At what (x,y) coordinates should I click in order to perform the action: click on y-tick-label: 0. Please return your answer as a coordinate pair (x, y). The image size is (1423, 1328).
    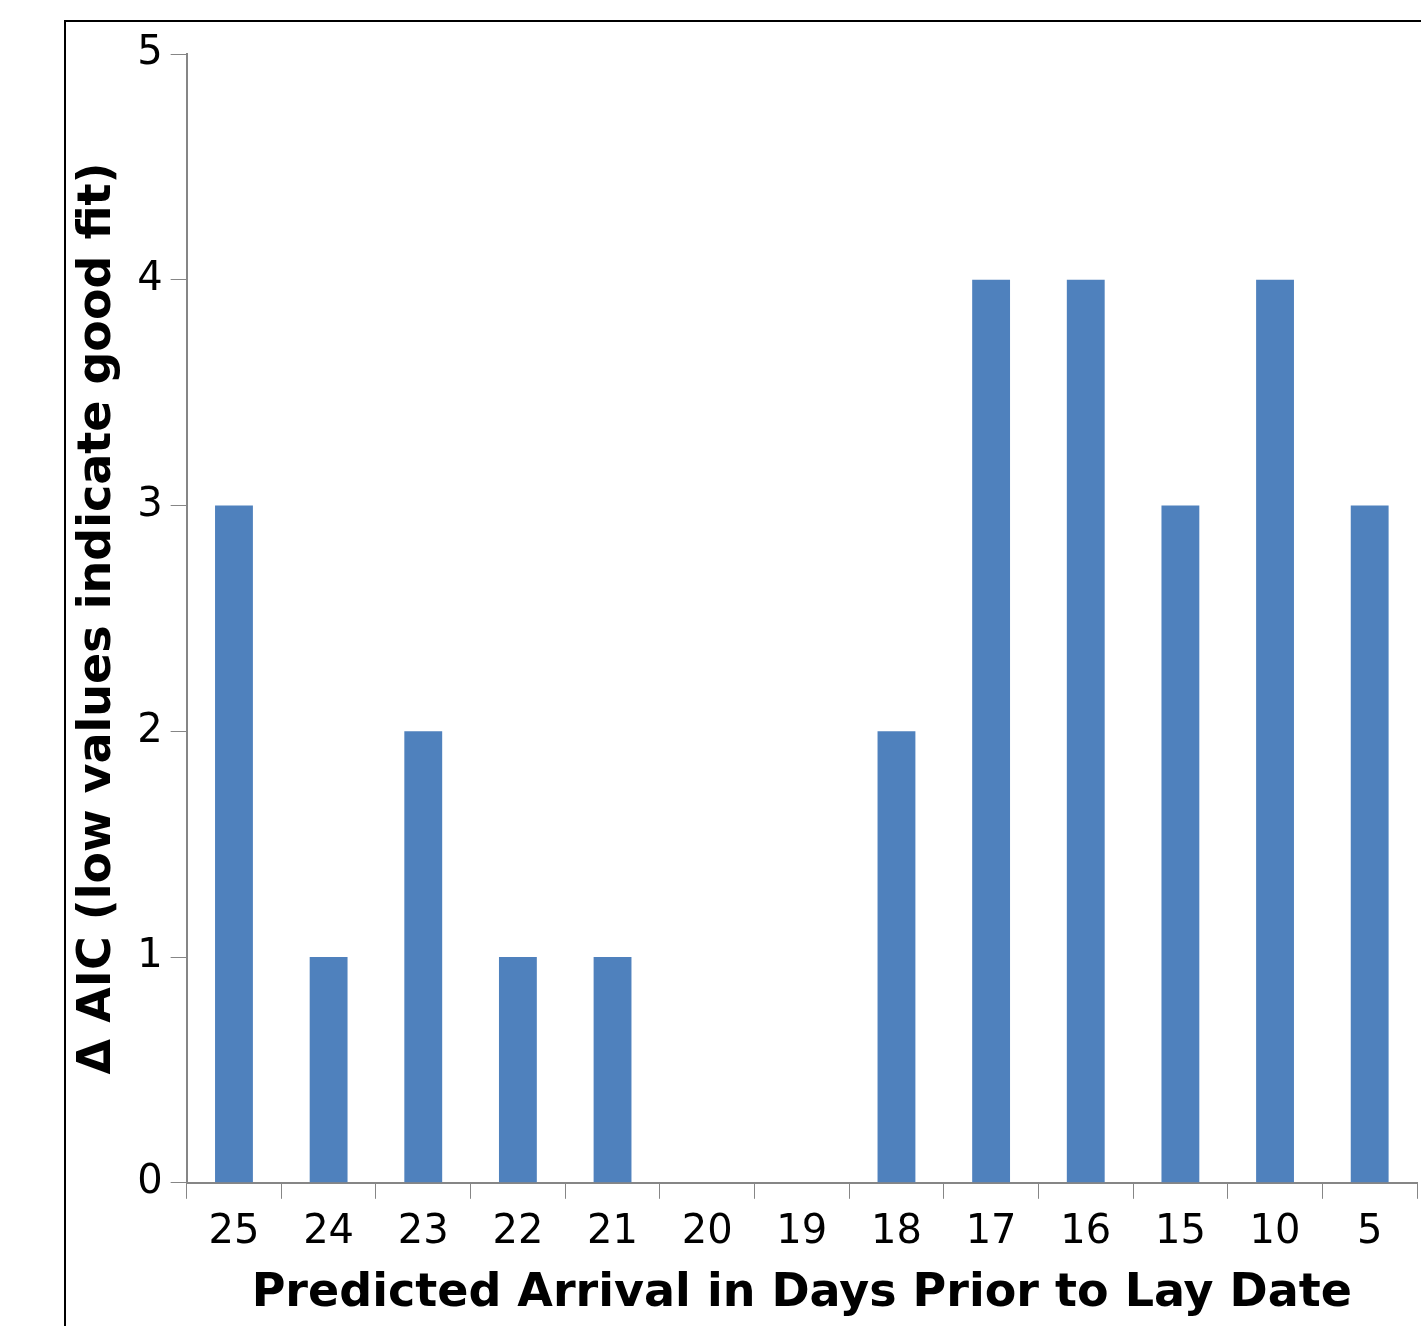
    Looking at the image, I should click on (150, 1179).